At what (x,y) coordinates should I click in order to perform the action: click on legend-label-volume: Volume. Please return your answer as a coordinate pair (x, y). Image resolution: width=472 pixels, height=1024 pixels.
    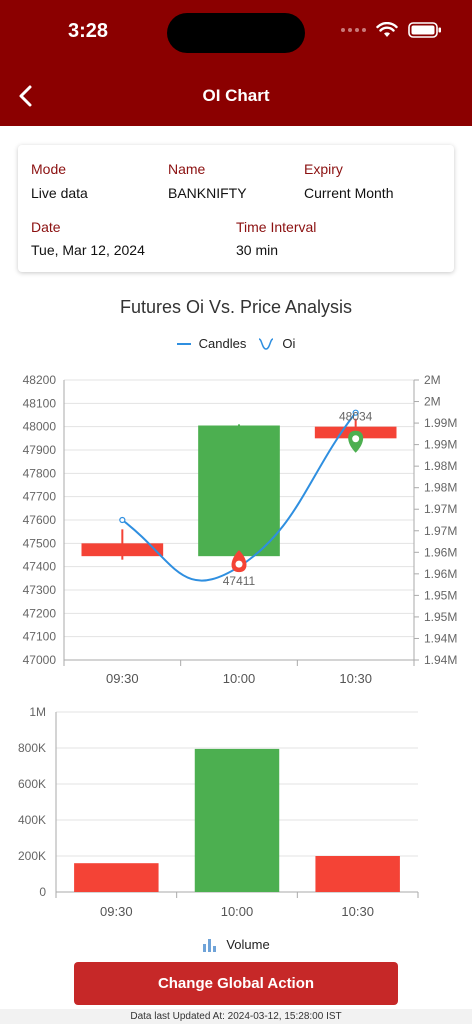
    Looking at the image, I should click on (248, 944).